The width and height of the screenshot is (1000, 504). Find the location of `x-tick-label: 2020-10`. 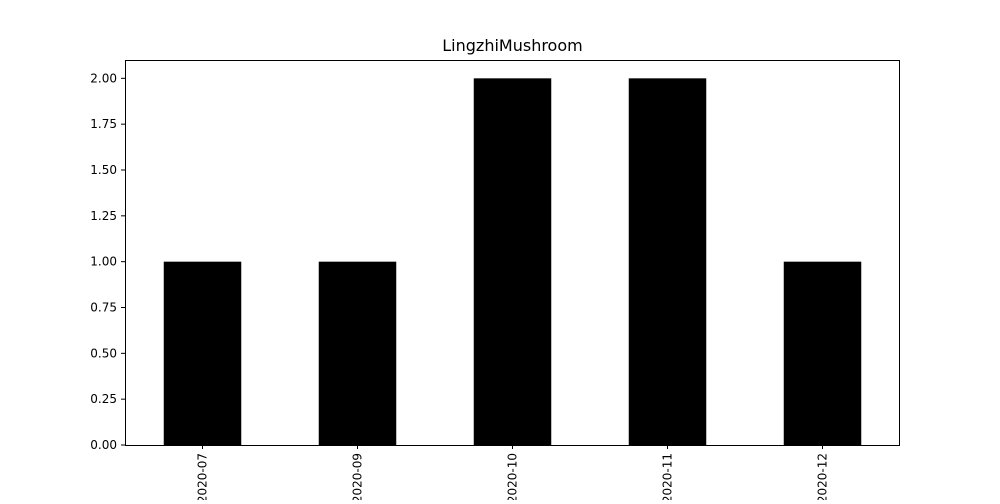

x-tick-label: 2020-10 is located at coordinates (513, 476).